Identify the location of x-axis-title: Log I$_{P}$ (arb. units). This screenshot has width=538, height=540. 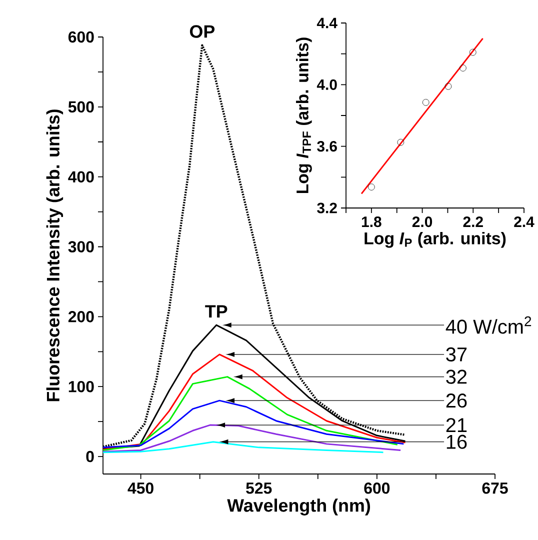
(435, 240).